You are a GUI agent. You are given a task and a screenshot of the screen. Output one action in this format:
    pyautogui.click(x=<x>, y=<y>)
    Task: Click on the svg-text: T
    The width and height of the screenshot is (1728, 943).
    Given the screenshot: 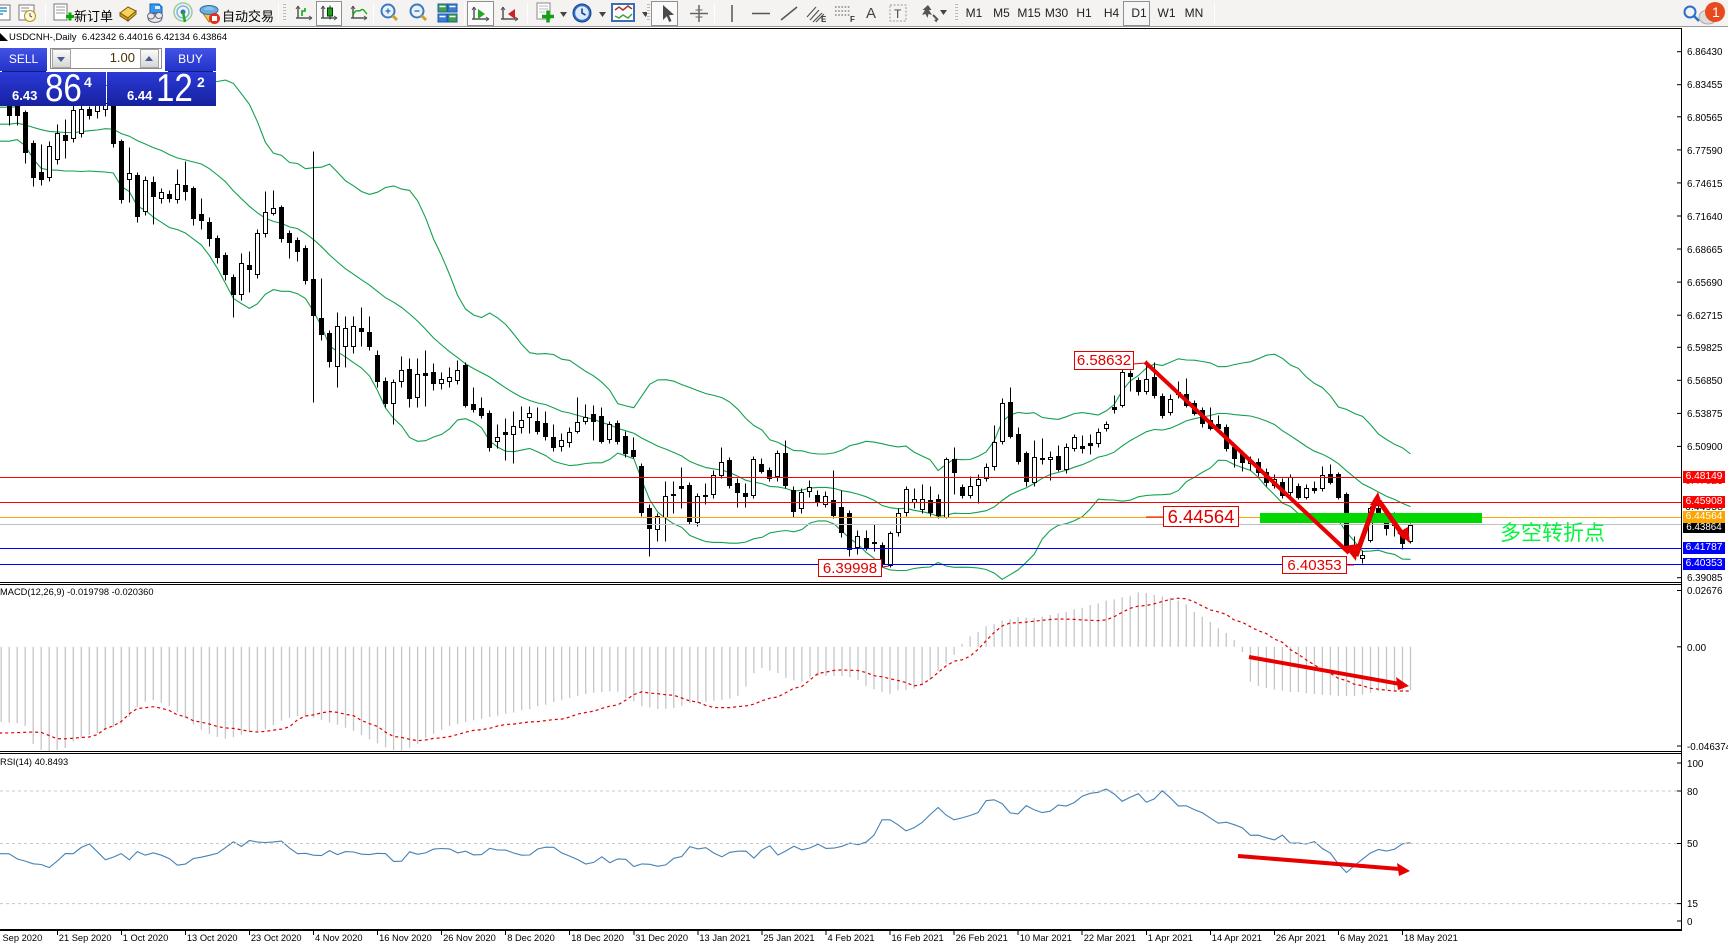 What is the action you would take?
    pyautogui.click(x=898, y=14)
    